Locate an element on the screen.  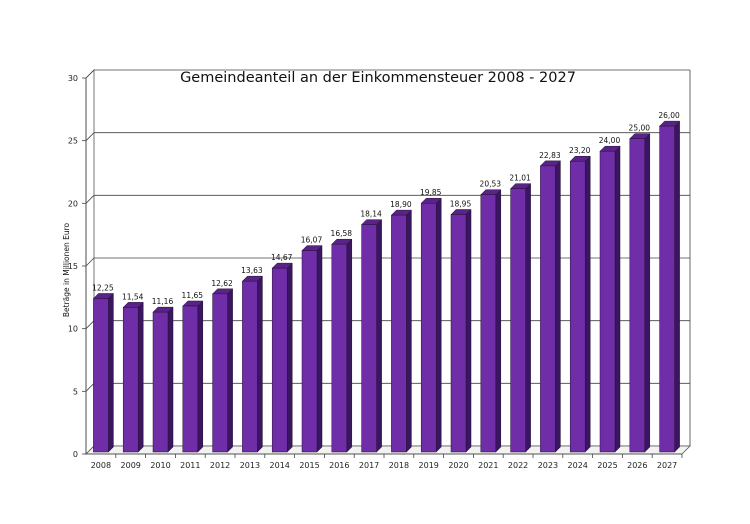
data-label: 13,63 is located at coordinates (252, 270).